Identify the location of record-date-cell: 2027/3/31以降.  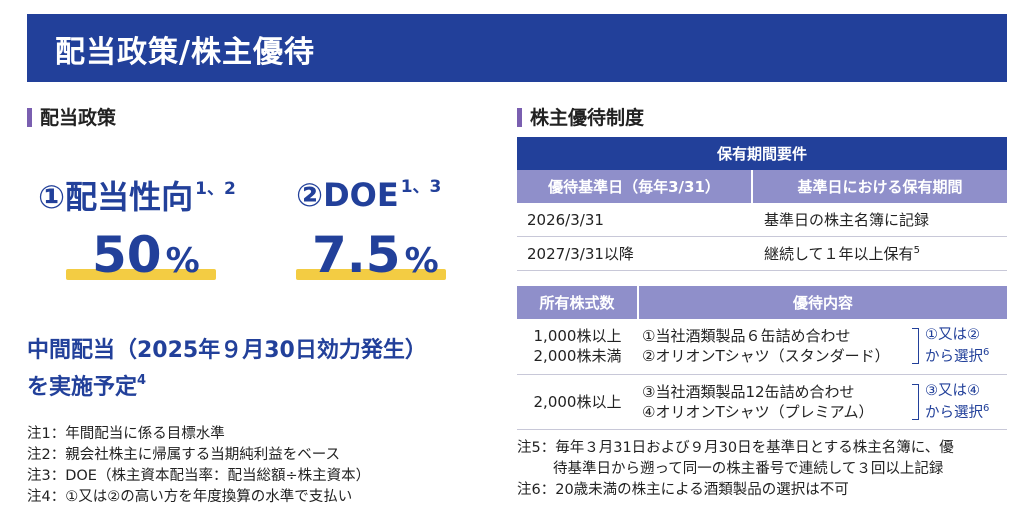
(634, 253).